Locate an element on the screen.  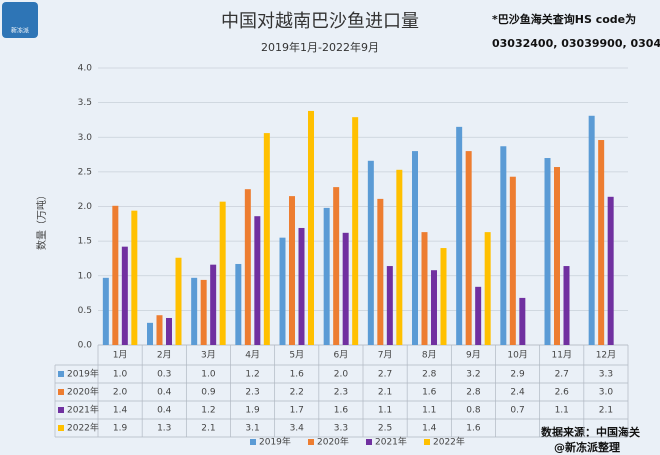
y-tick-label: 1.0 is located at coordinates (85, 276).